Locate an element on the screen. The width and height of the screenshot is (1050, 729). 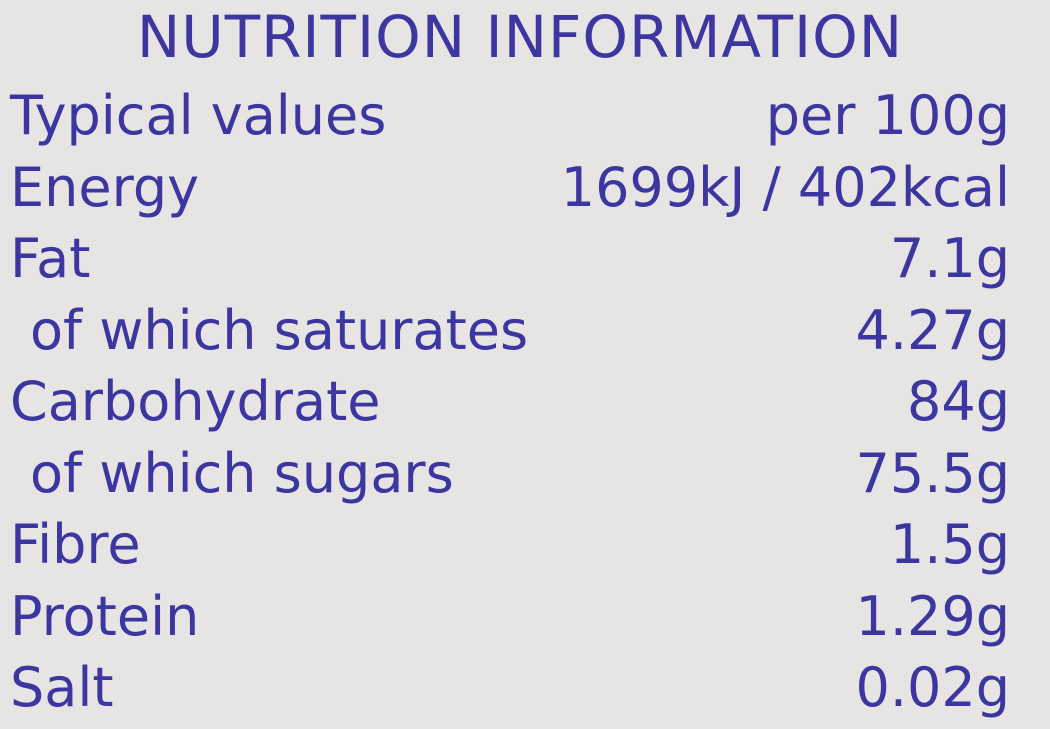
table-row: Protein 1.29g is located at coordinates (510, 617).